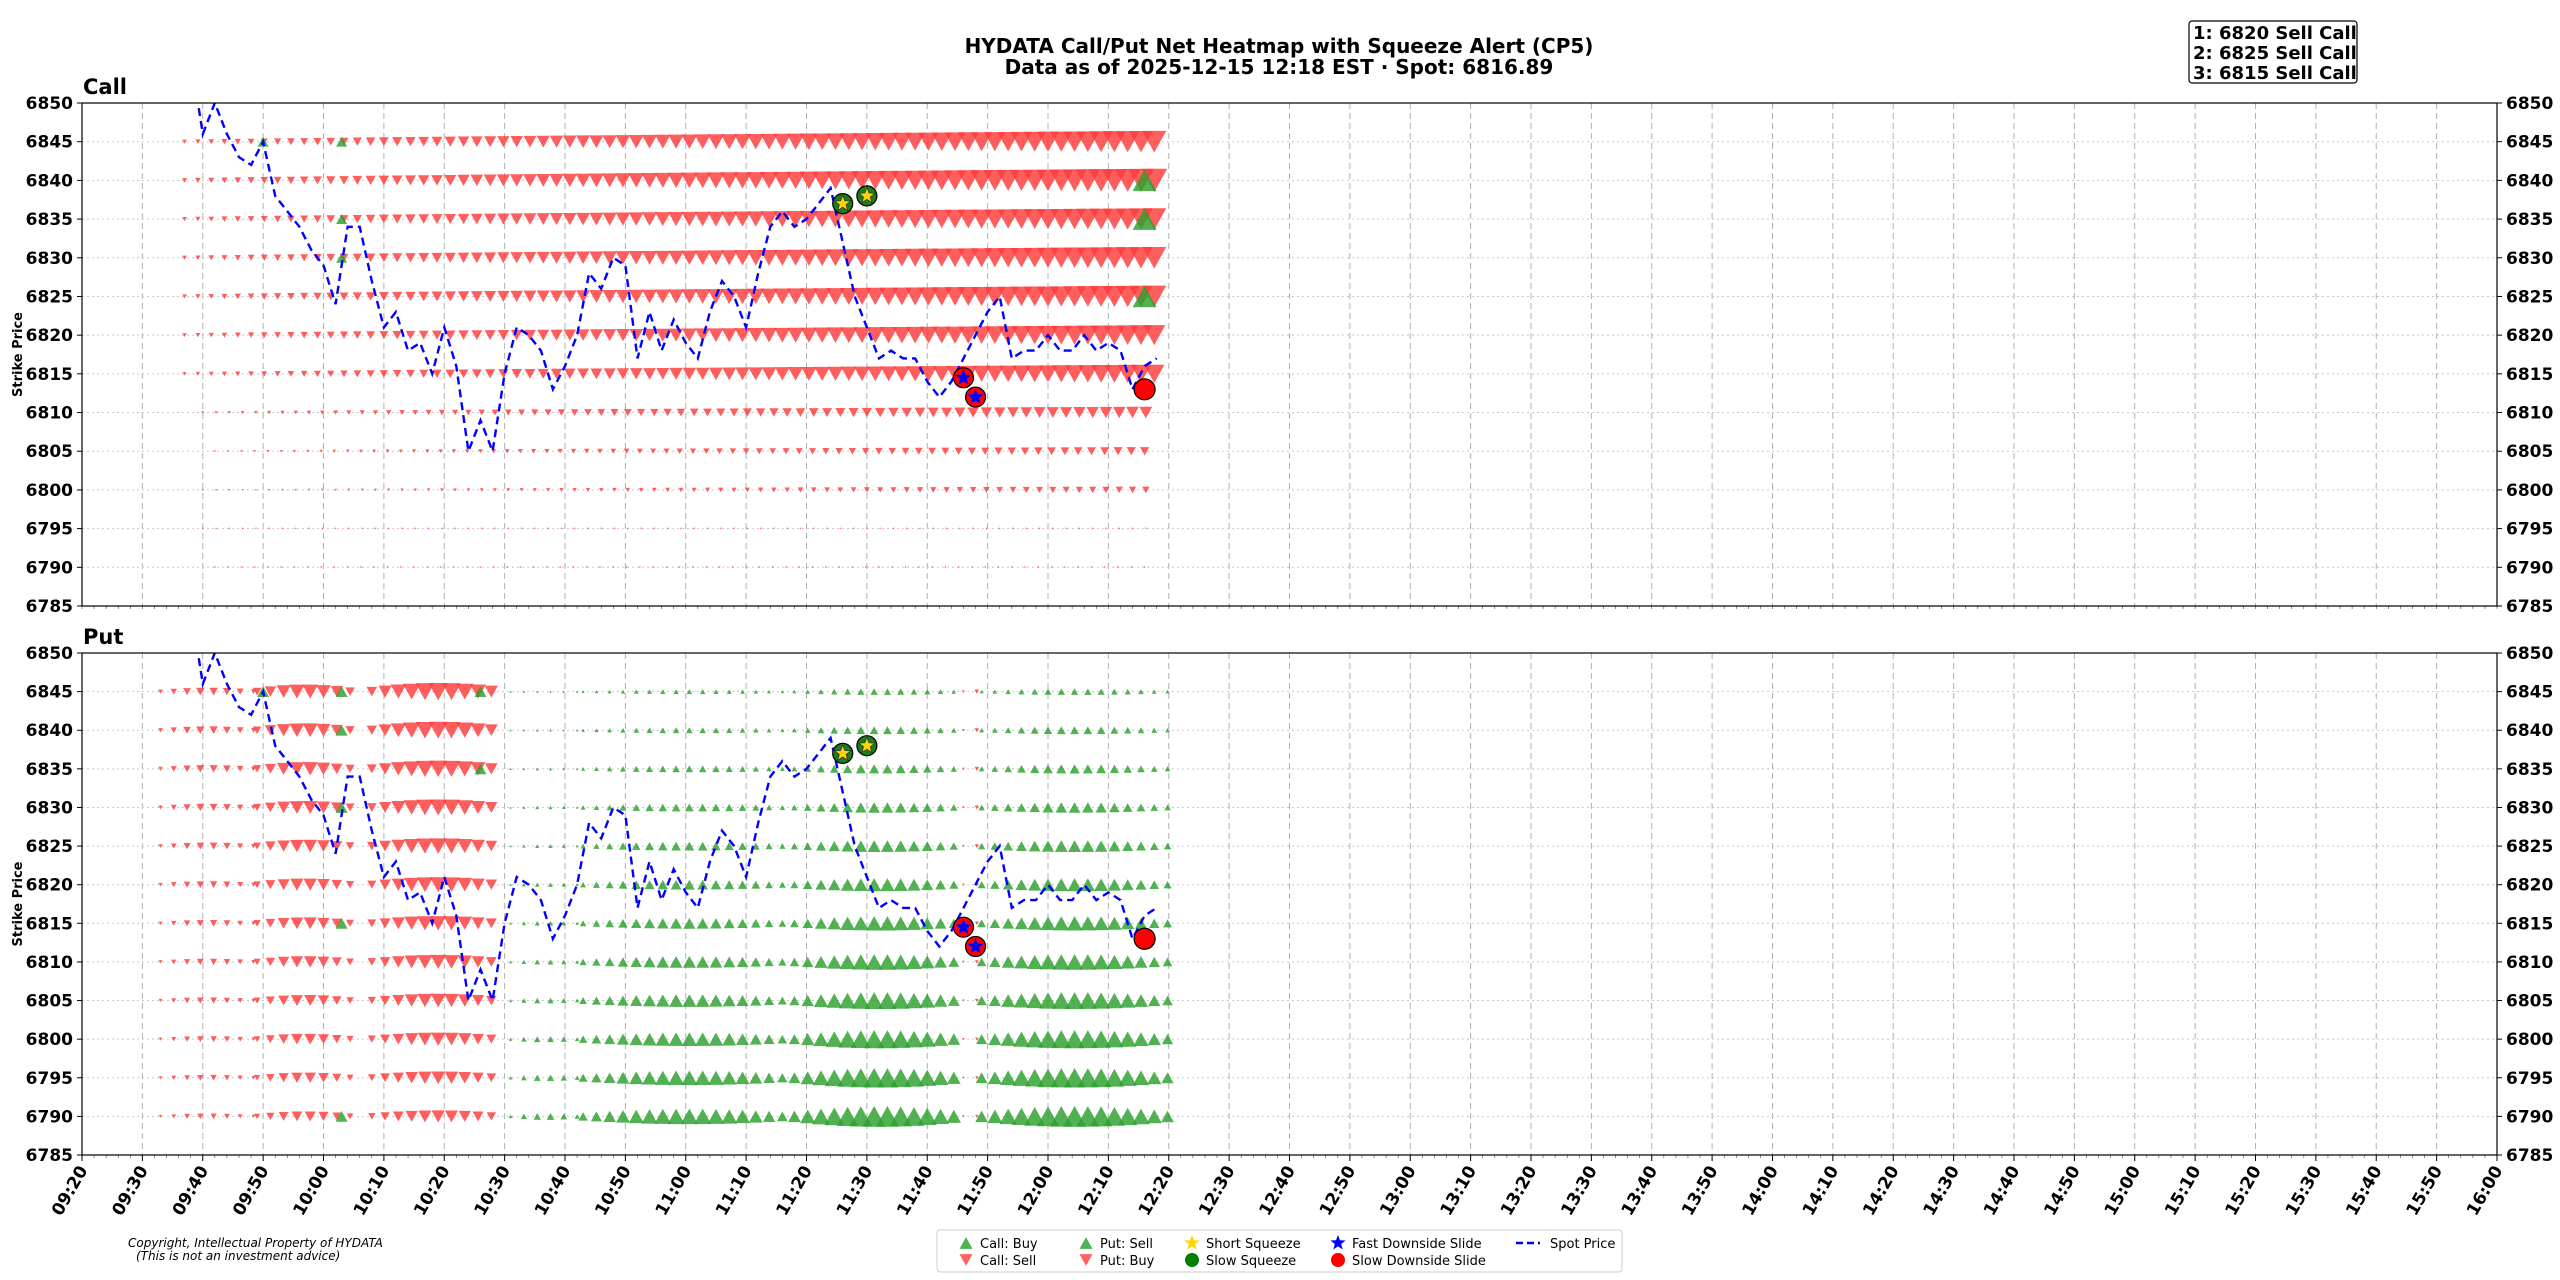  I want to click on xtick-label: 15:40, so click(2364, 1190).